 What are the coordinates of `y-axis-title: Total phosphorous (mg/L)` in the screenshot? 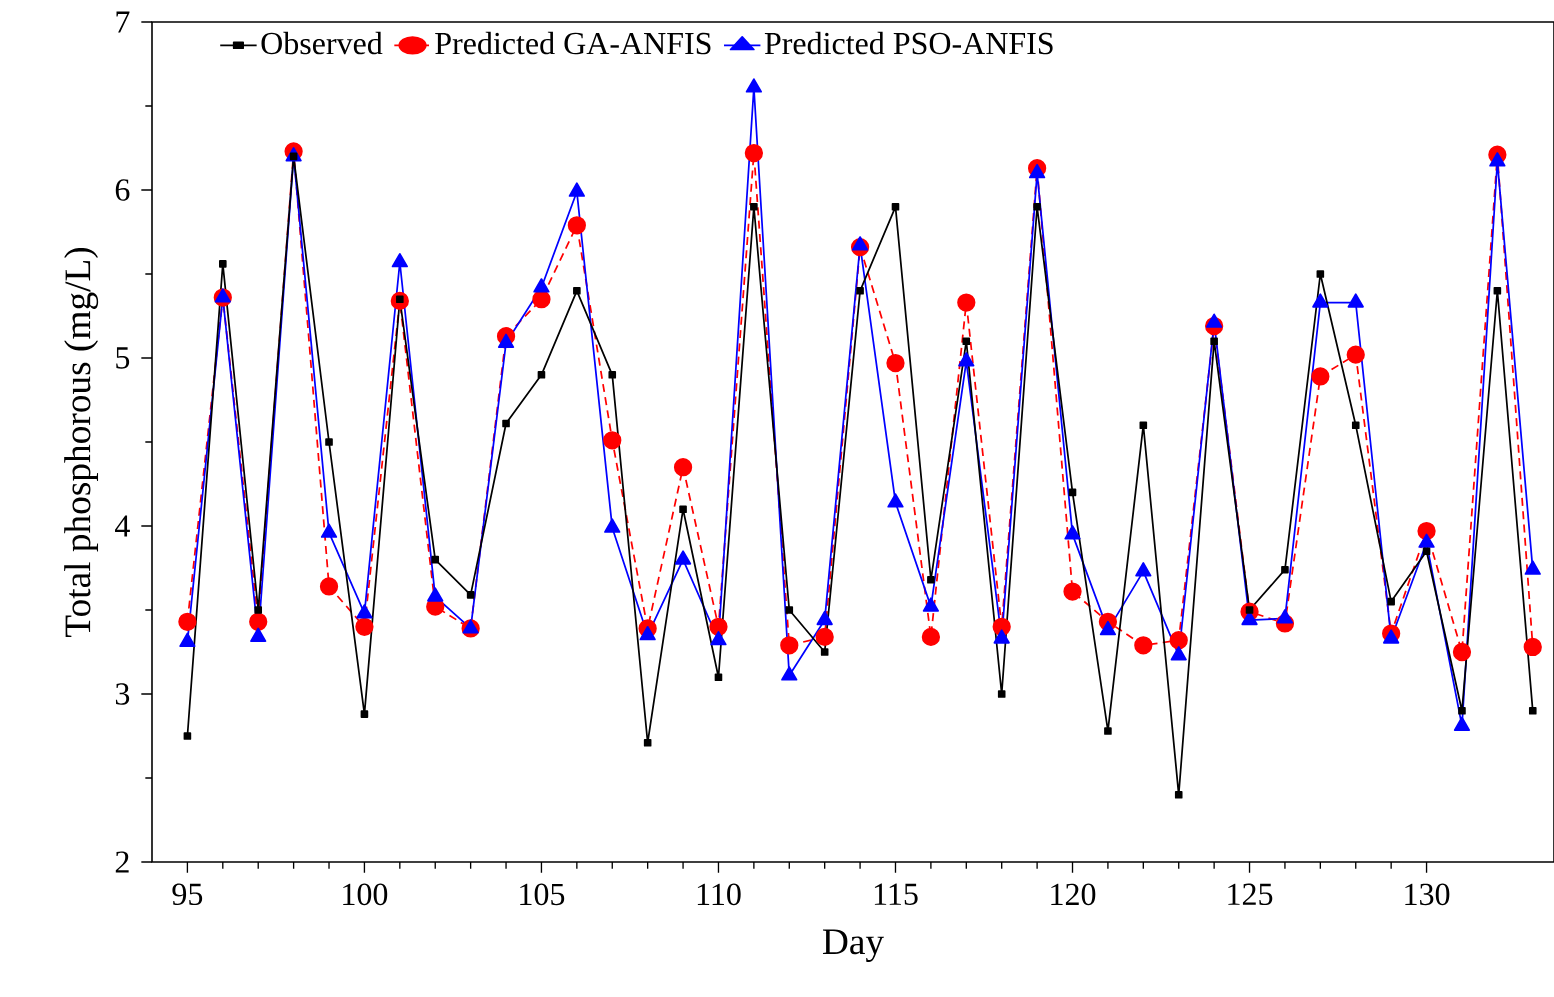 It's located at (81, 442).